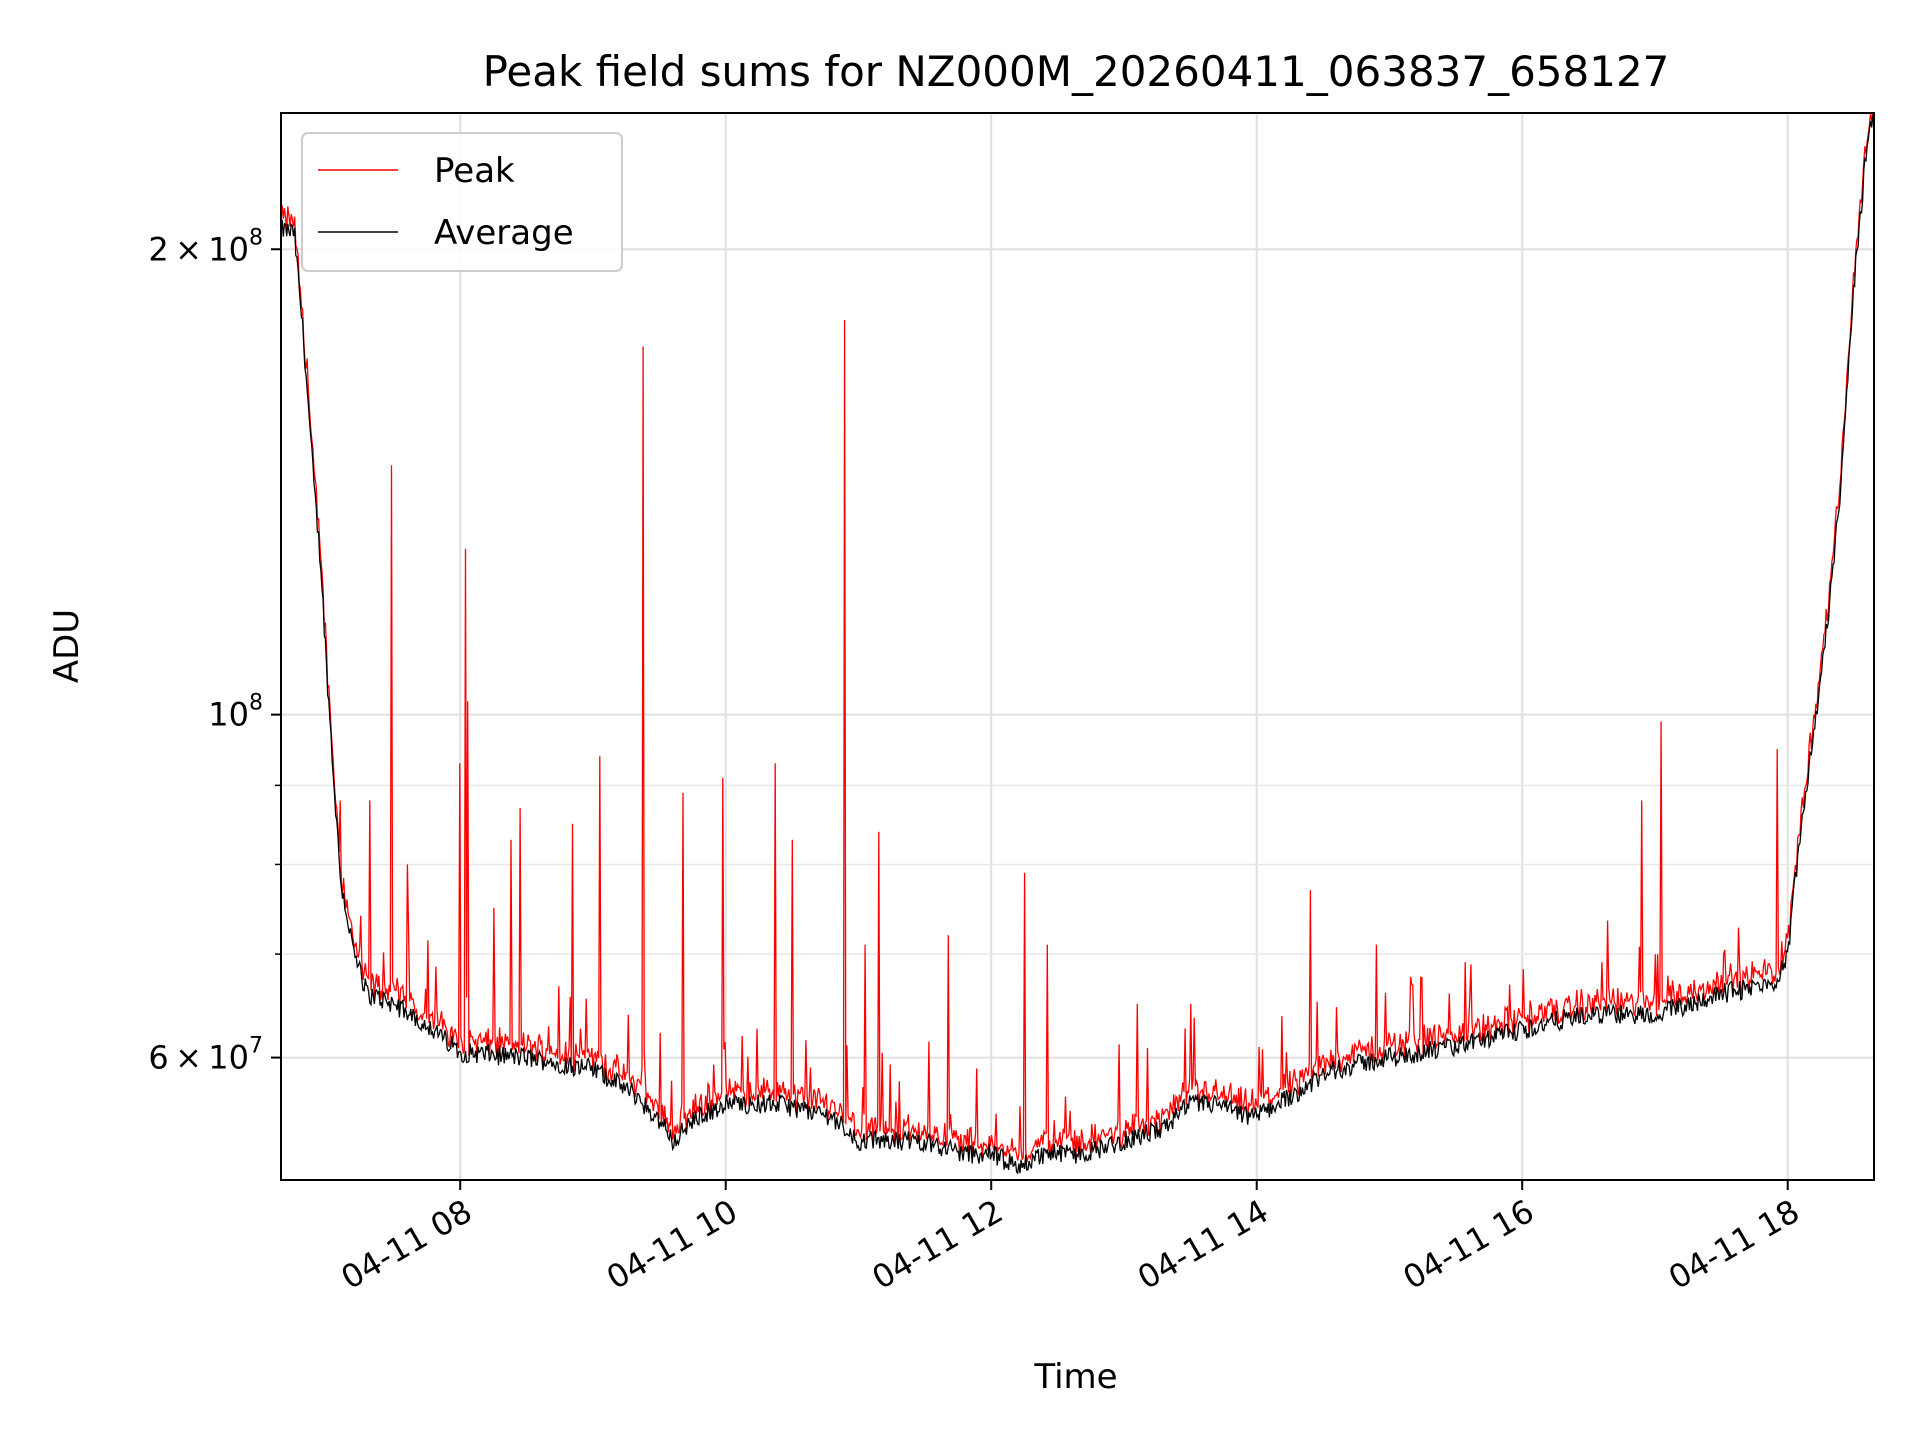 This screenshot has height=1440, width=1920. What do you see at coordinates (205, 1055) in the screenshot?
I see `y-tick-label: 6 × 10⁷` at bounding box center [205, 1055].